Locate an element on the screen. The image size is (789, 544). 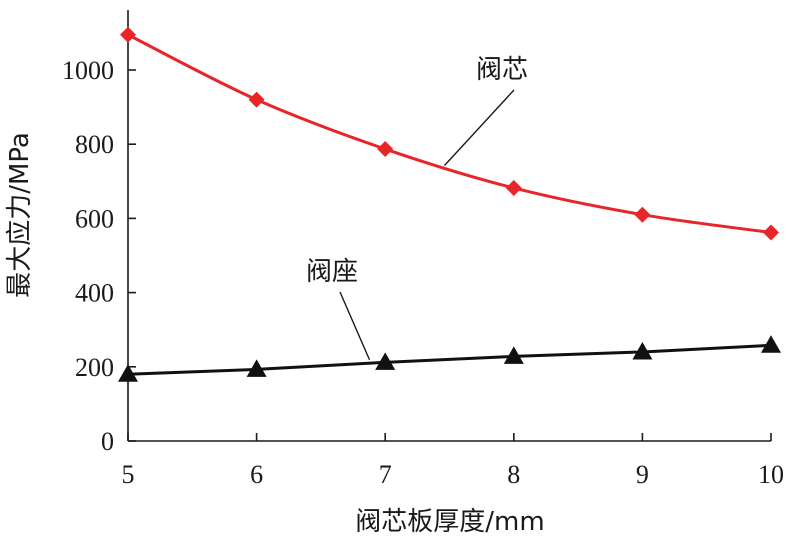
y-tick-label: 0 is located at coordinates (107, 441).